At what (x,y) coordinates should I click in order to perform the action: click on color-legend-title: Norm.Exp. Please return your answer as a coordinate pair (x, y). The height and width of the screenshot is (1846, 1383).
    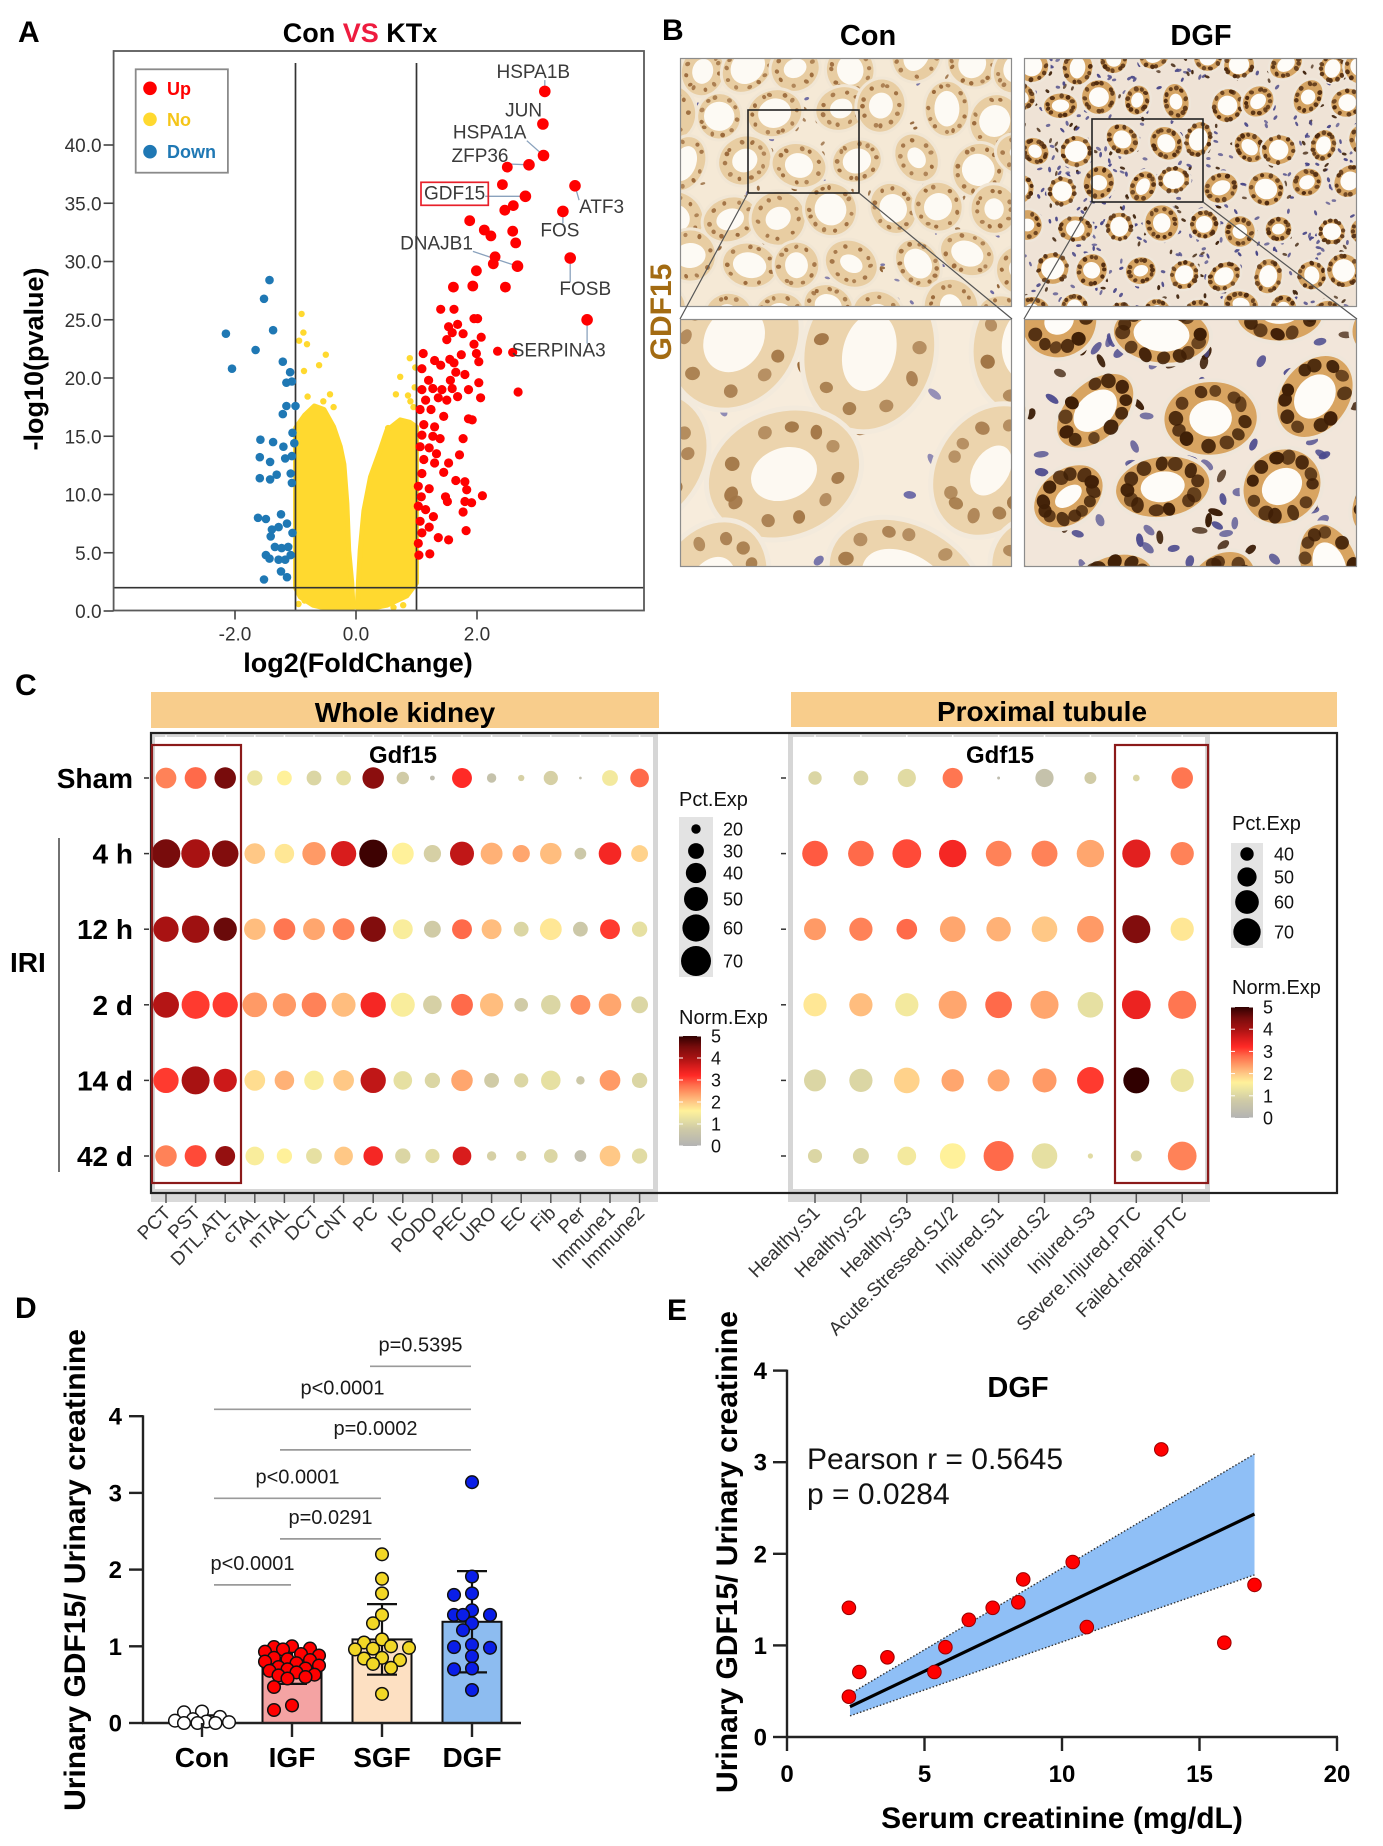
    Looking at the image, I should click on (1276, 988).